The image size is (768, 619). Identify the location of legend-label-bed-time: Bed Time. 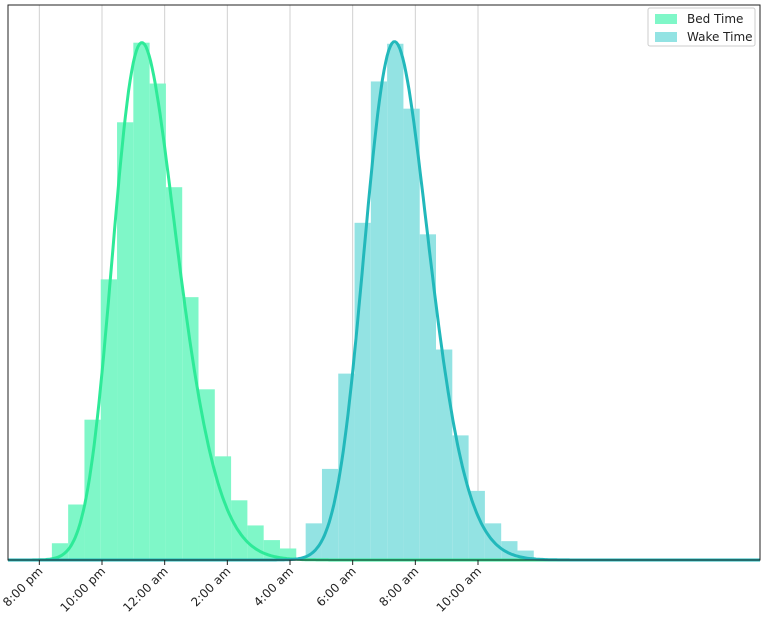
(715, 19).